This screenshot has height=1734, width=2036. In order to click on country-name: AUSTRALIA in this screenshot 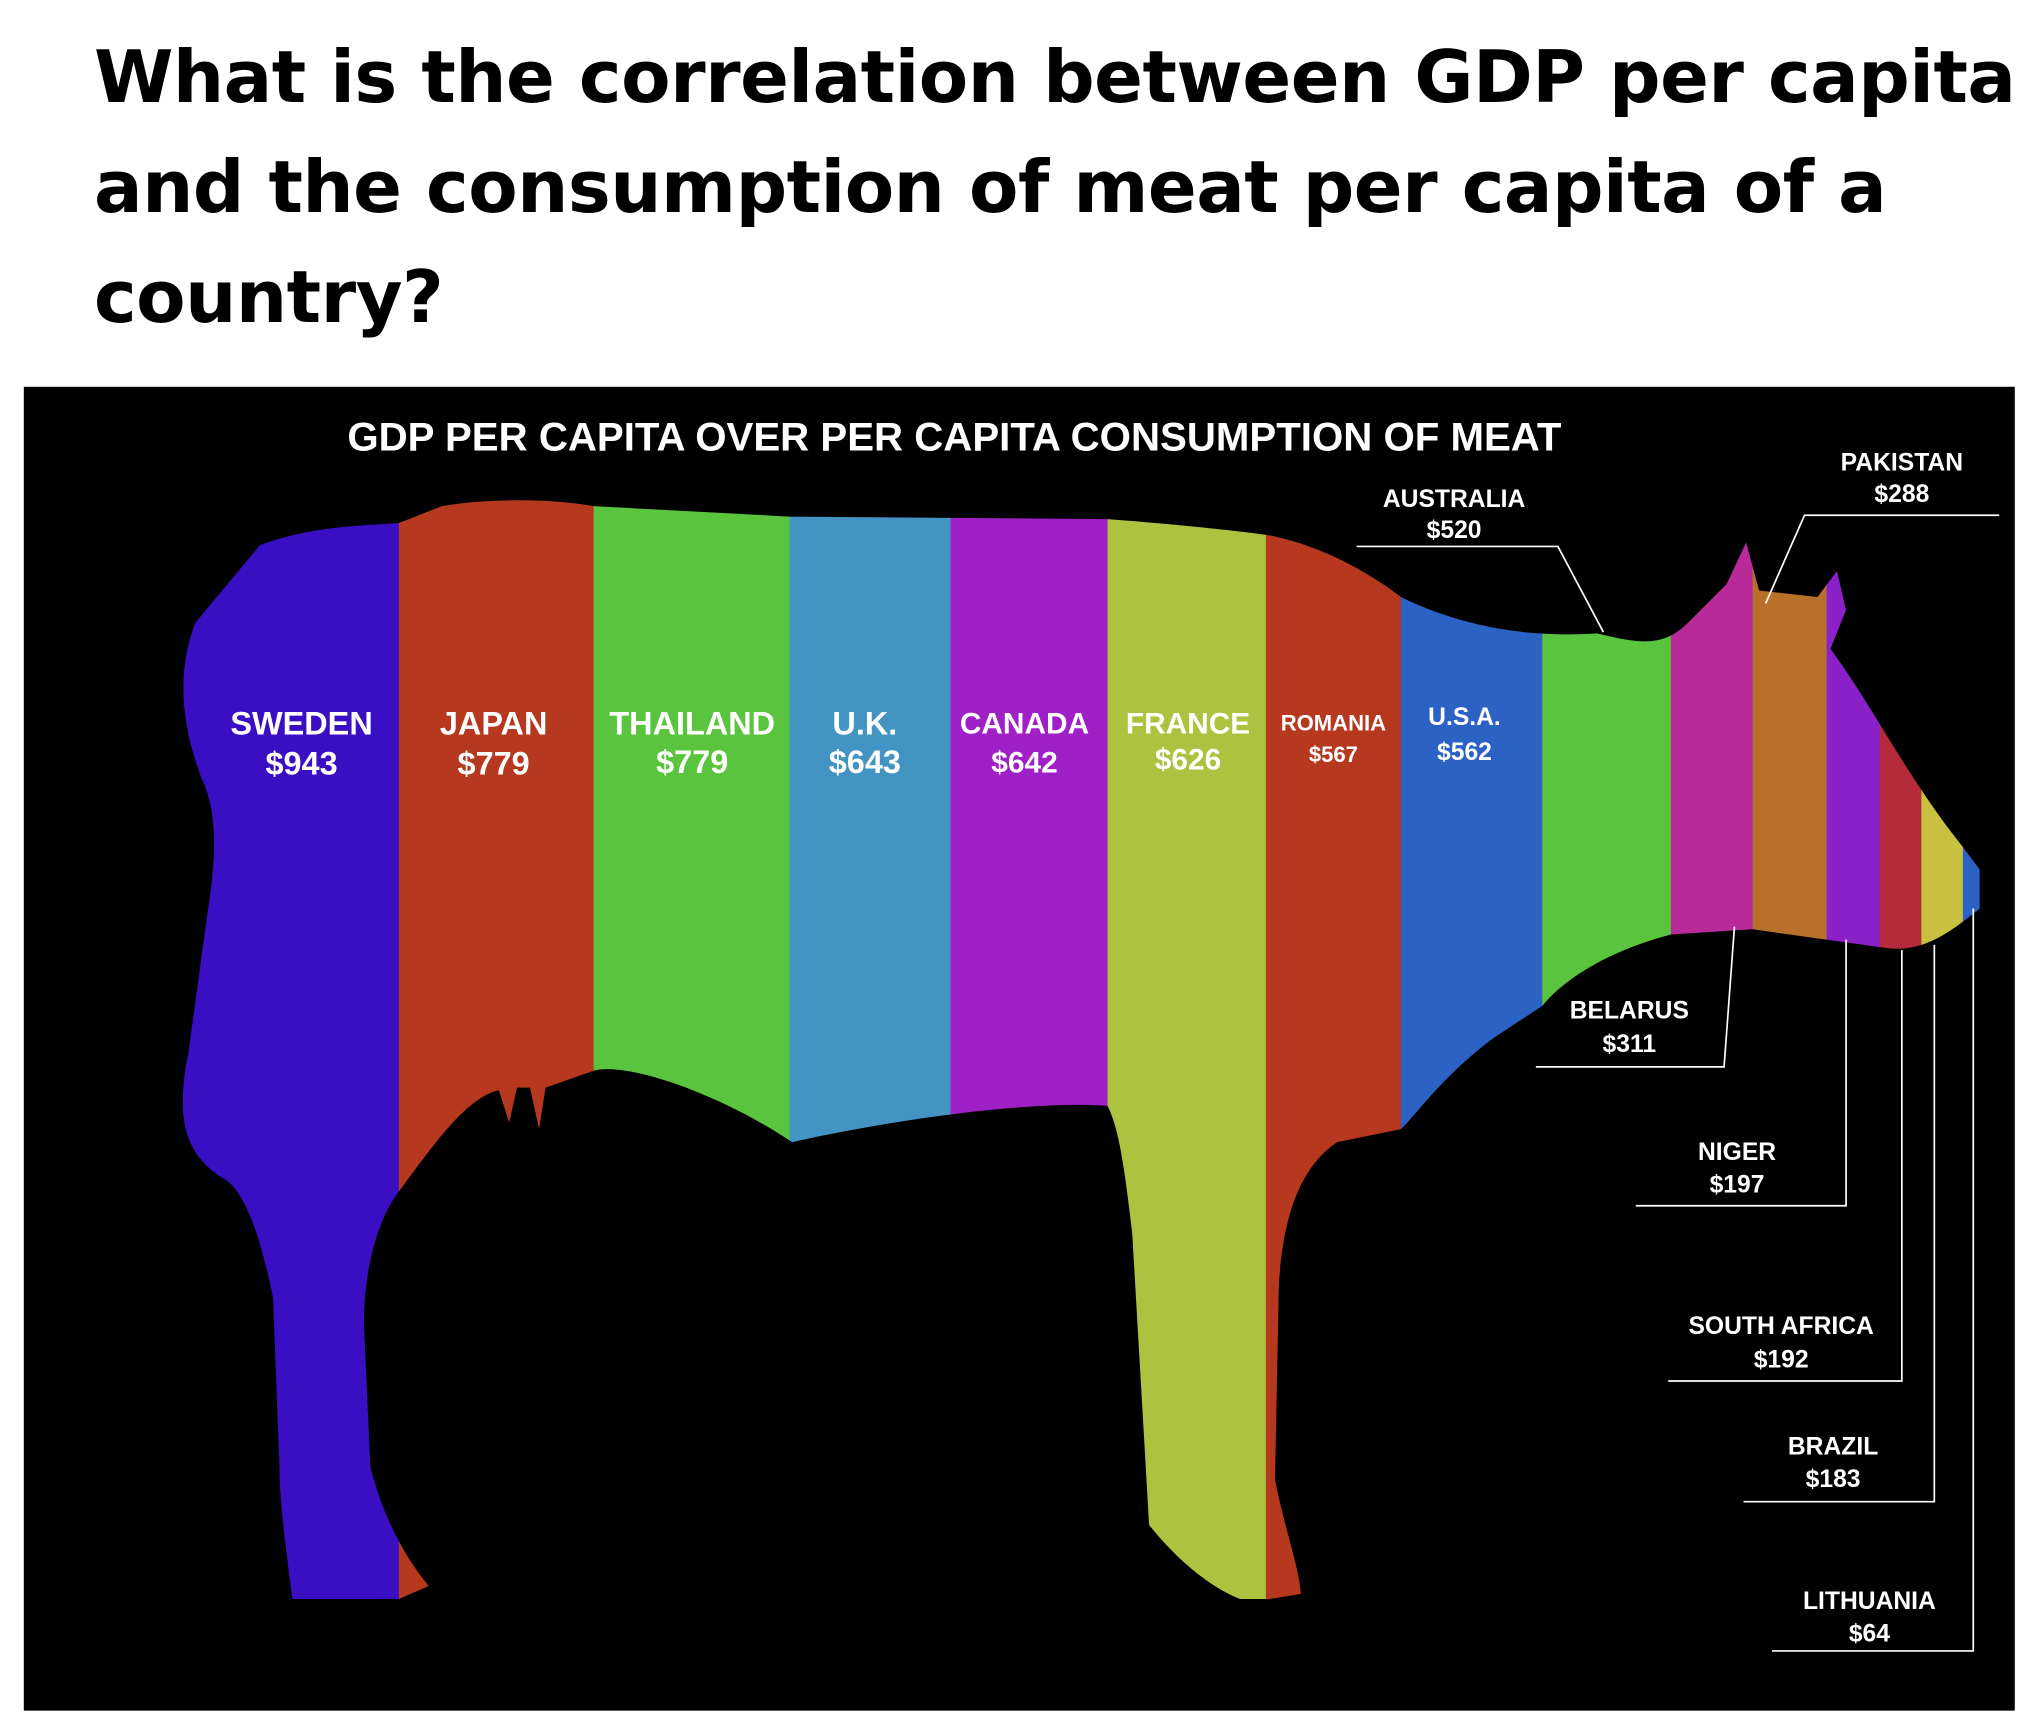, I will do `click(1454, 499)`.